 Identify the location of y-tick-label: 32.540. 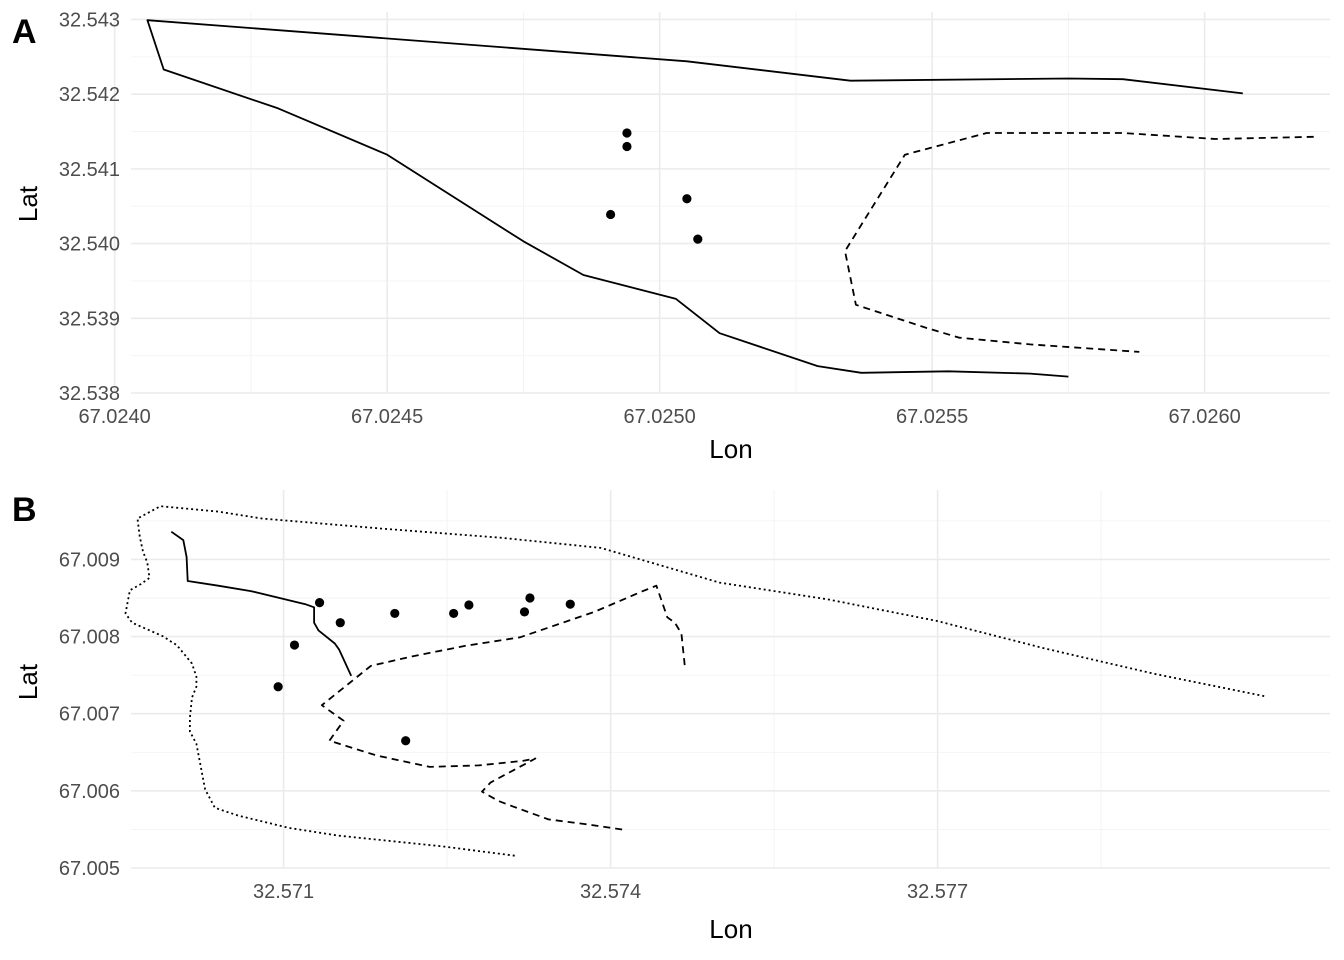
(89, 245).